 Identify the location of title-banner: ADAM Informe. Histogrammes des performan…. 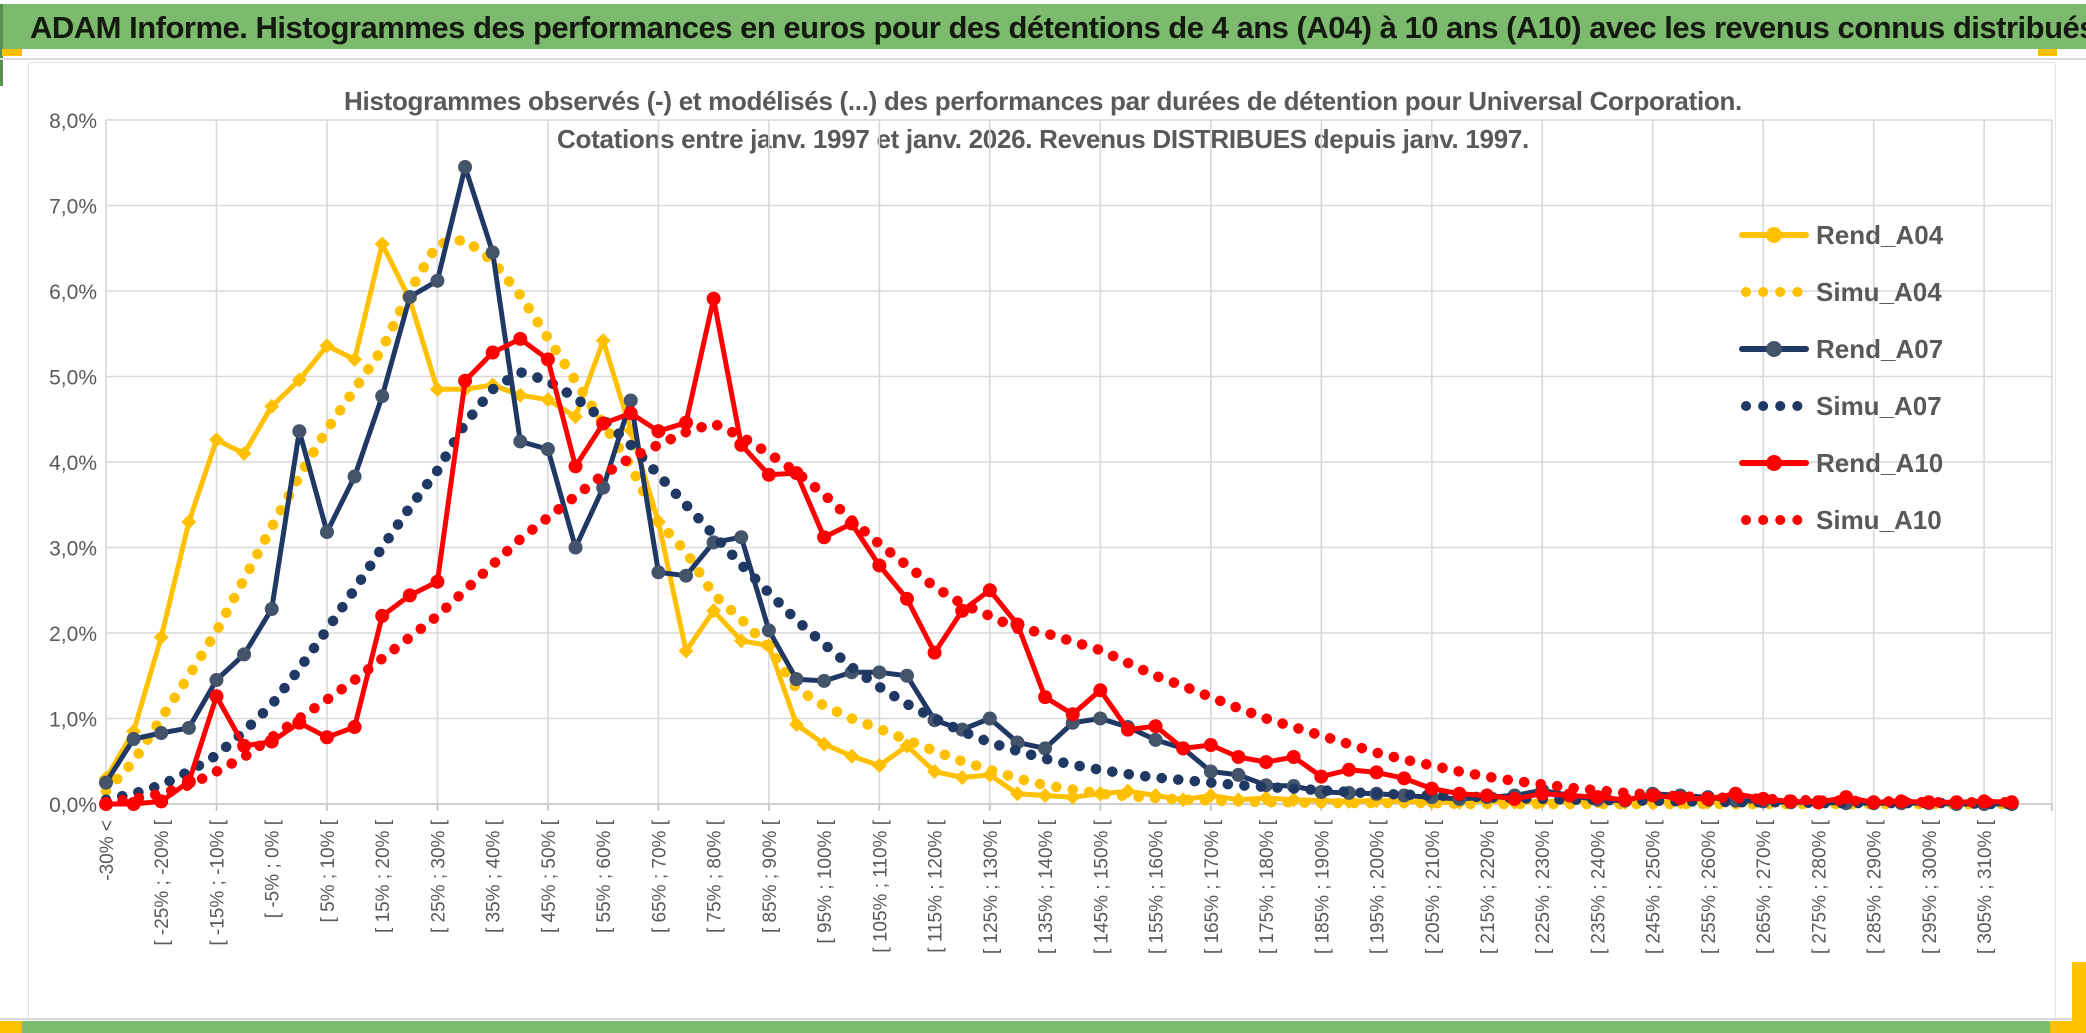
(1043, 26).